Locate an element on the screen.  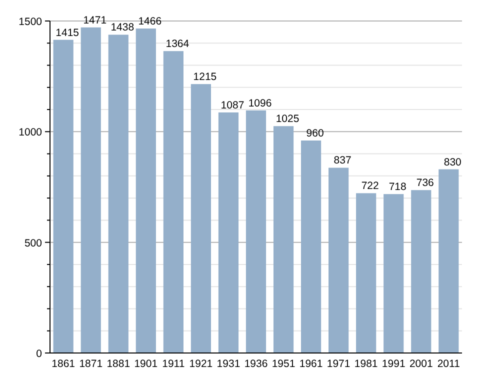
data-label: 718 is located at coordinates (397, 187).